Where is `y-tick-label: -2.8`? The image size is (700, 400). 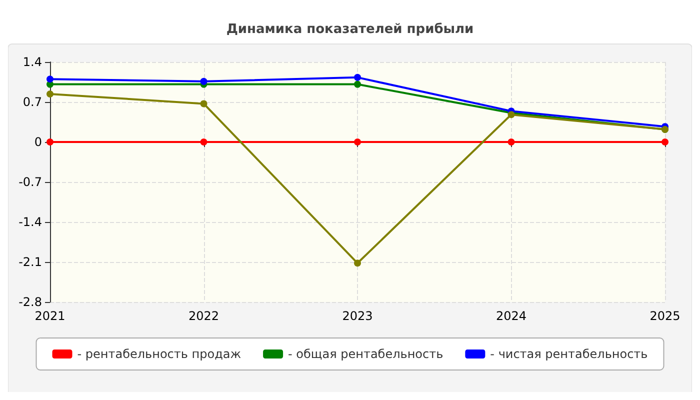
y-tick-label: -2.8 is located at coordinates (30, 302).